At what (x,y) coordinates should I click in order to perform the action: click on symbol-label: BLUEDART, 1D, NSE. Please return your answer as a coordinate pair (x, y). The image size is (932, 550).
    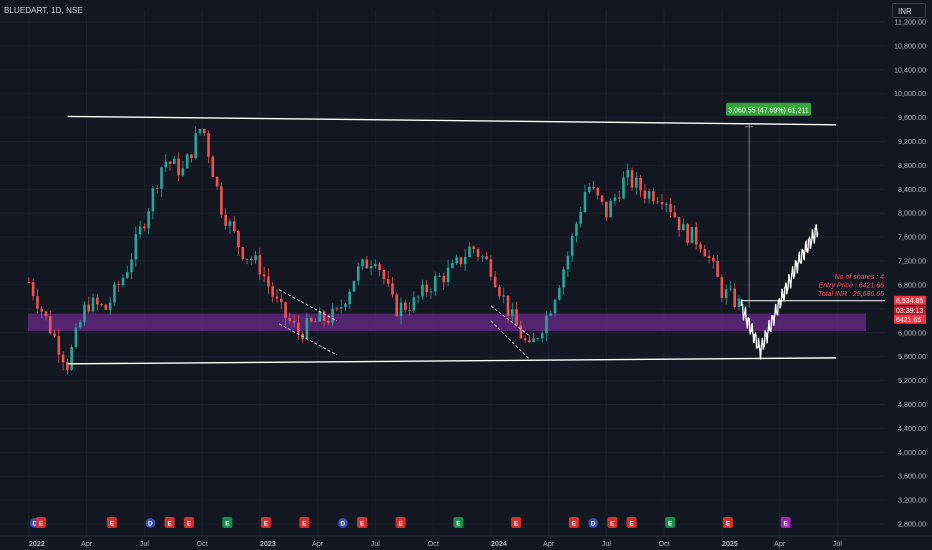
    Looking at the image, I should click on (43, 10).